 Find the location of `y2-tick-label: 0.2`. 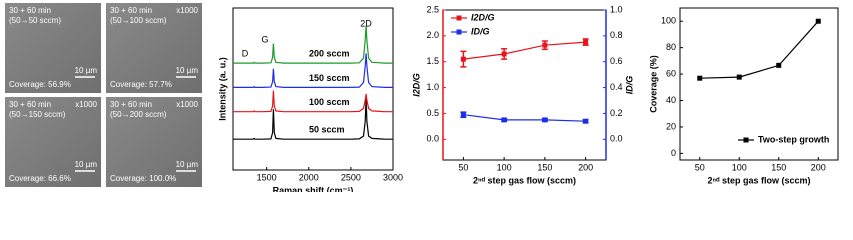

y2-tick-label: 0.2 is located at coordinates (616, 113).